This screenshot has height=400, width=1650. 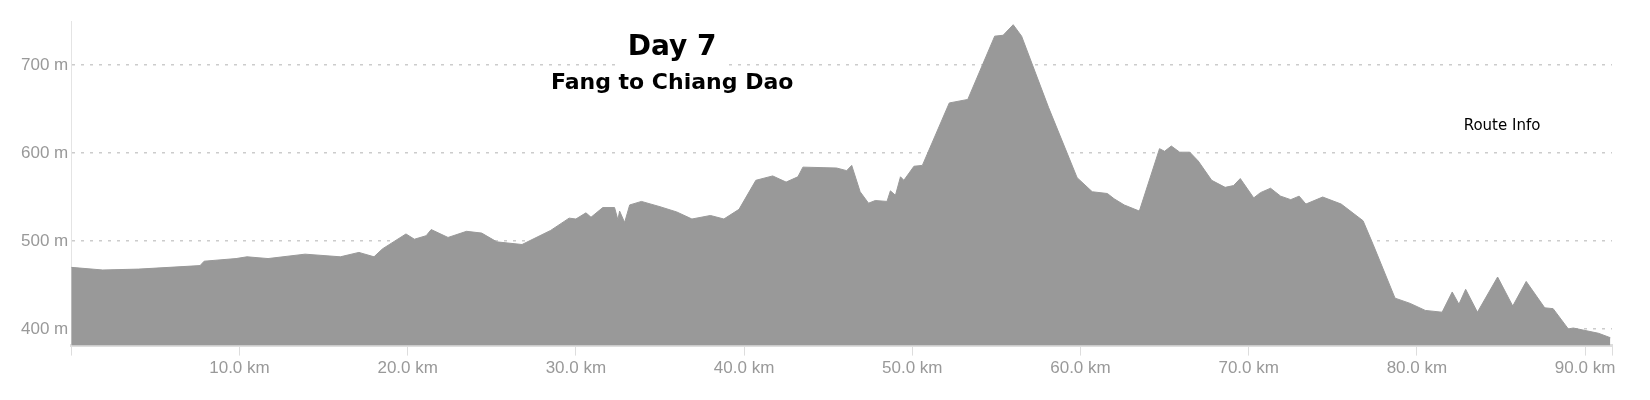 I want to click on text: Fang to Chiang Dao, so click(x=672, y=81).